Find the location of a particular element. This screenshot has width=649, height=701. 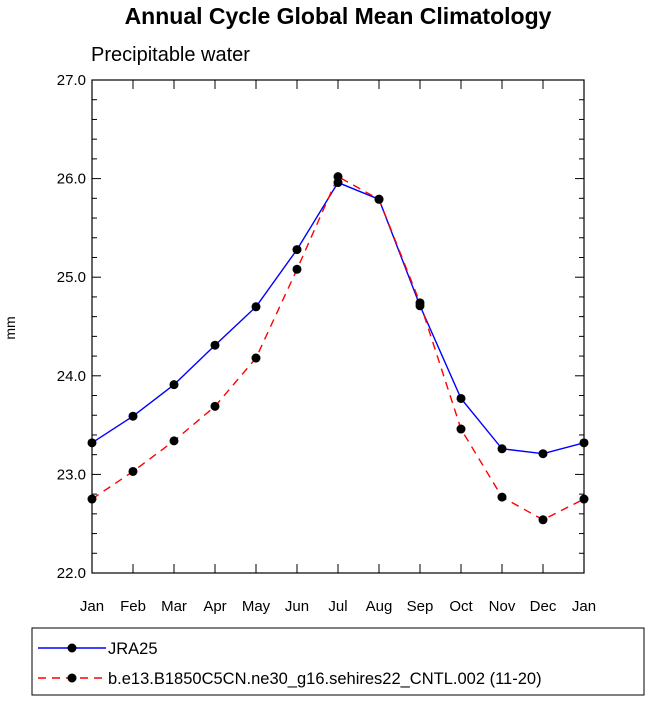

x-tick-label: Jun is located at coordinates (297, 606).